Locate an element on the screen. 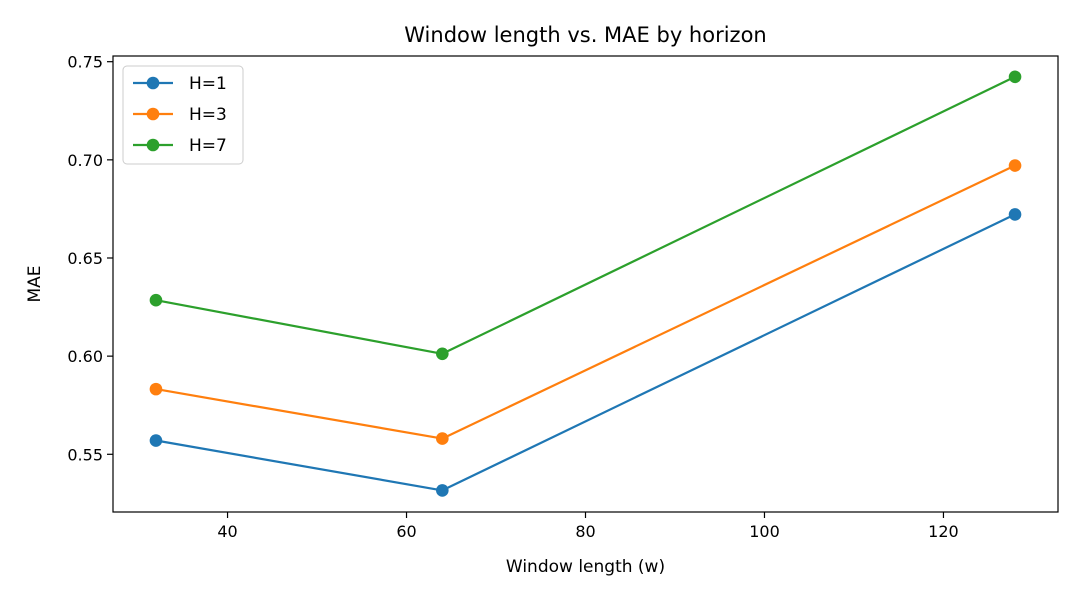  legend-label-3: H=7 is located at coordinates (208, 146).